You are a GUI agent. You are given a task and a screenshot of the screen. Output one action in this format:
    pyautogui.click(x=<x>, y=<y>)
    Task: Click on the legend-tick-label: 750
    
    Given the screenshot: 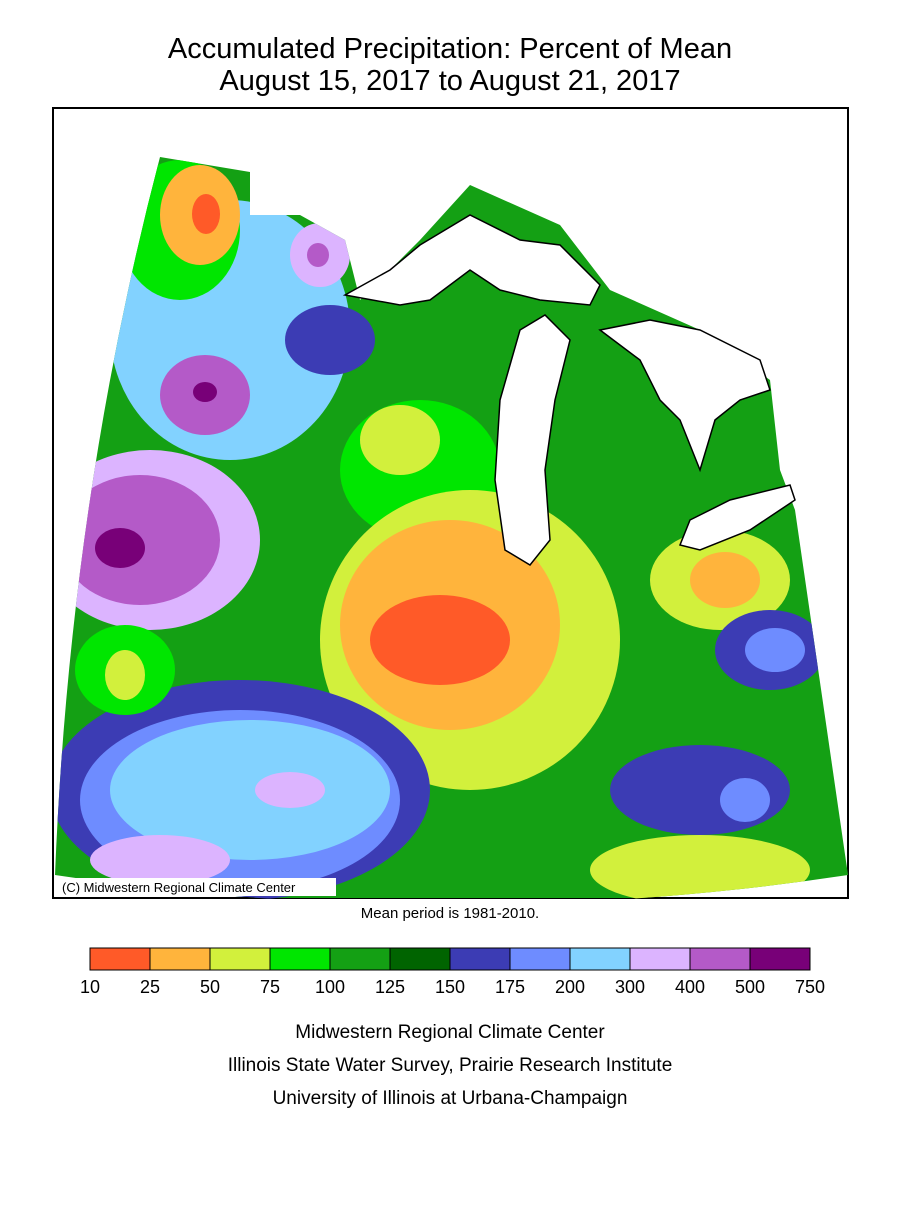 What is the action you would take?
    pyautogui.click(x=810, y=987)
    